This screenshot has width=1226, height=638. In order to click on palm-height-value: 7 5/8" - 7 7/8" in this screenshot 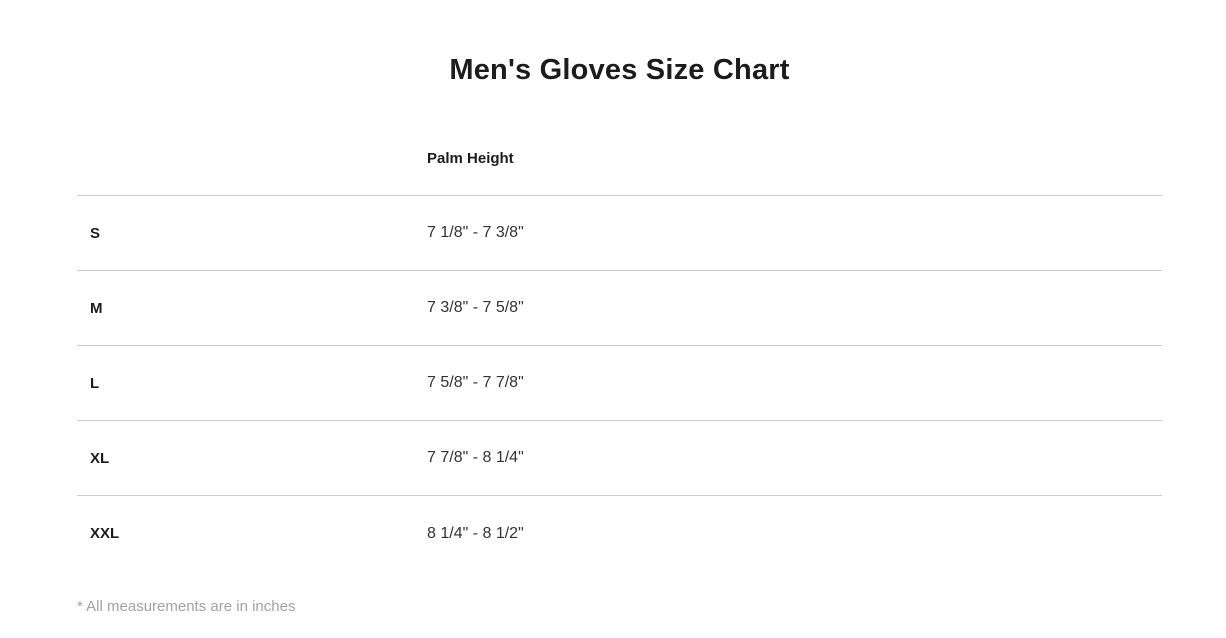, I will do `click(475, 382)`.